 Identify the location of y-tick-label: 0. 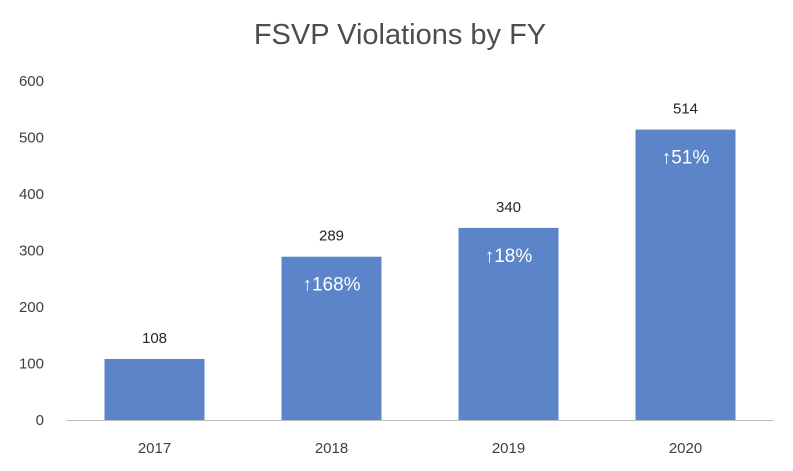
(40, 420).